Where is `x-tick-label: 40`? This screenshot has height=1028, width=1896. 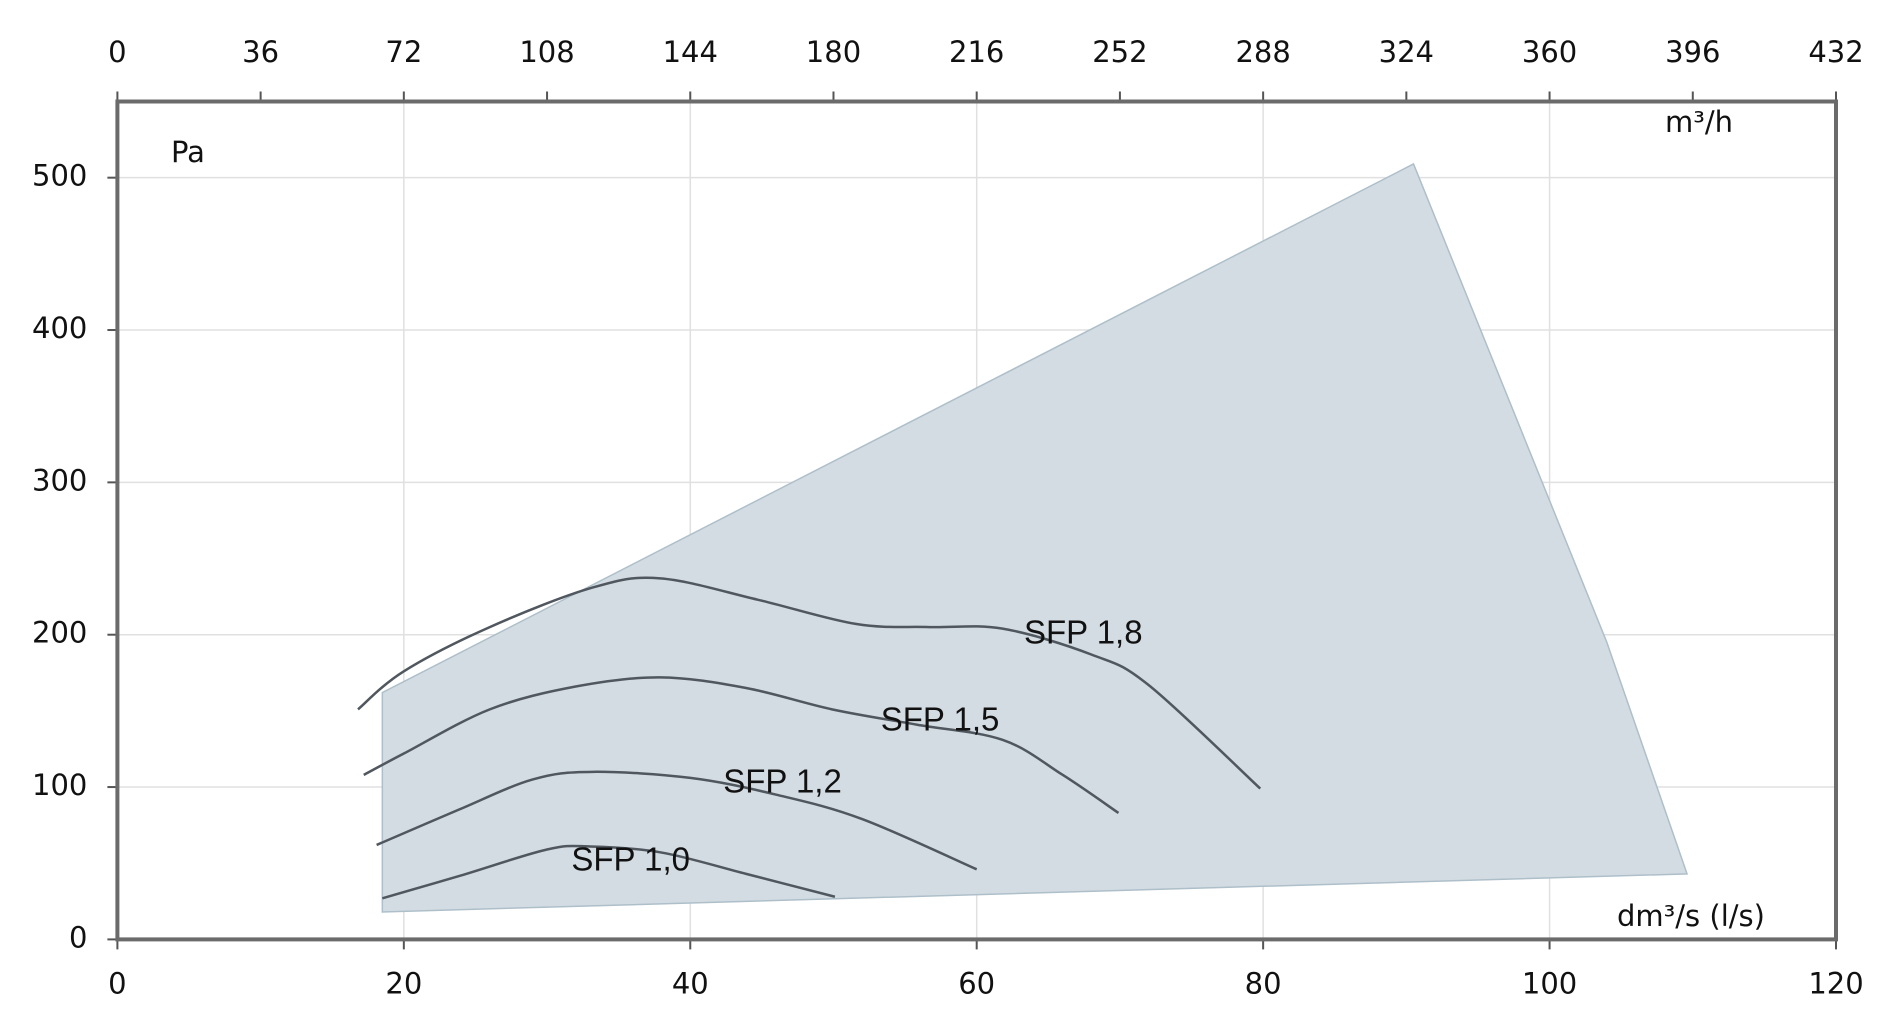 x-tick-label: 40 is located at coordinates (690, 983).